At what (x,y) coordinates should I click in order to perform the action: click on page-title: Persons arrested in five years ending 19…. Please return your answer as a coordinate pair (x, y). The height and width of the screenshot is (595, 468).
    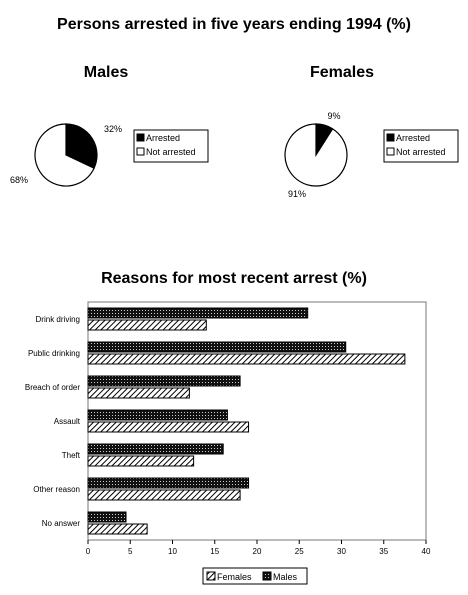
    Looking at the image, I should click on (234, 24).